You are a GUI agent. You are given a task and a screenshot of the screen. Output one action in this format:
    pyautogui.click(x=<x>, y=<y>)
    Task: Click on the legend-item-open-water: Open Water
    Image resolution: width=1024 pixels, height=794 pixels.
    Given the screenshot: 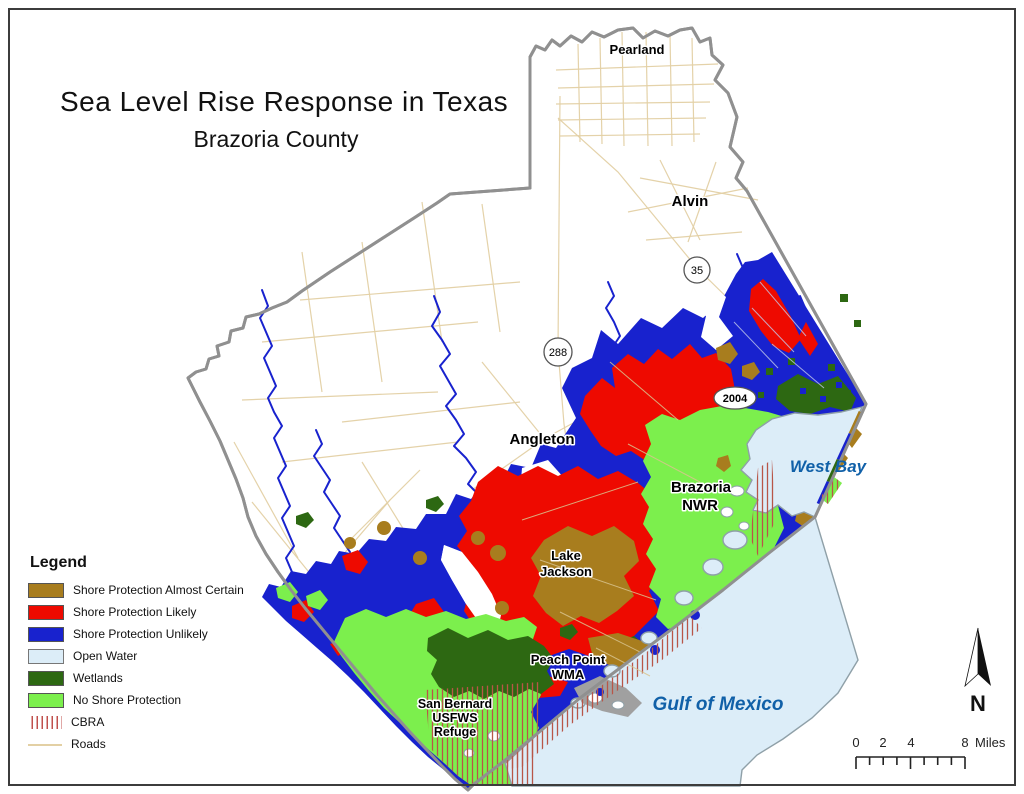 What is the action you would take?
    pyautogui.click(x=136, y=656)
    